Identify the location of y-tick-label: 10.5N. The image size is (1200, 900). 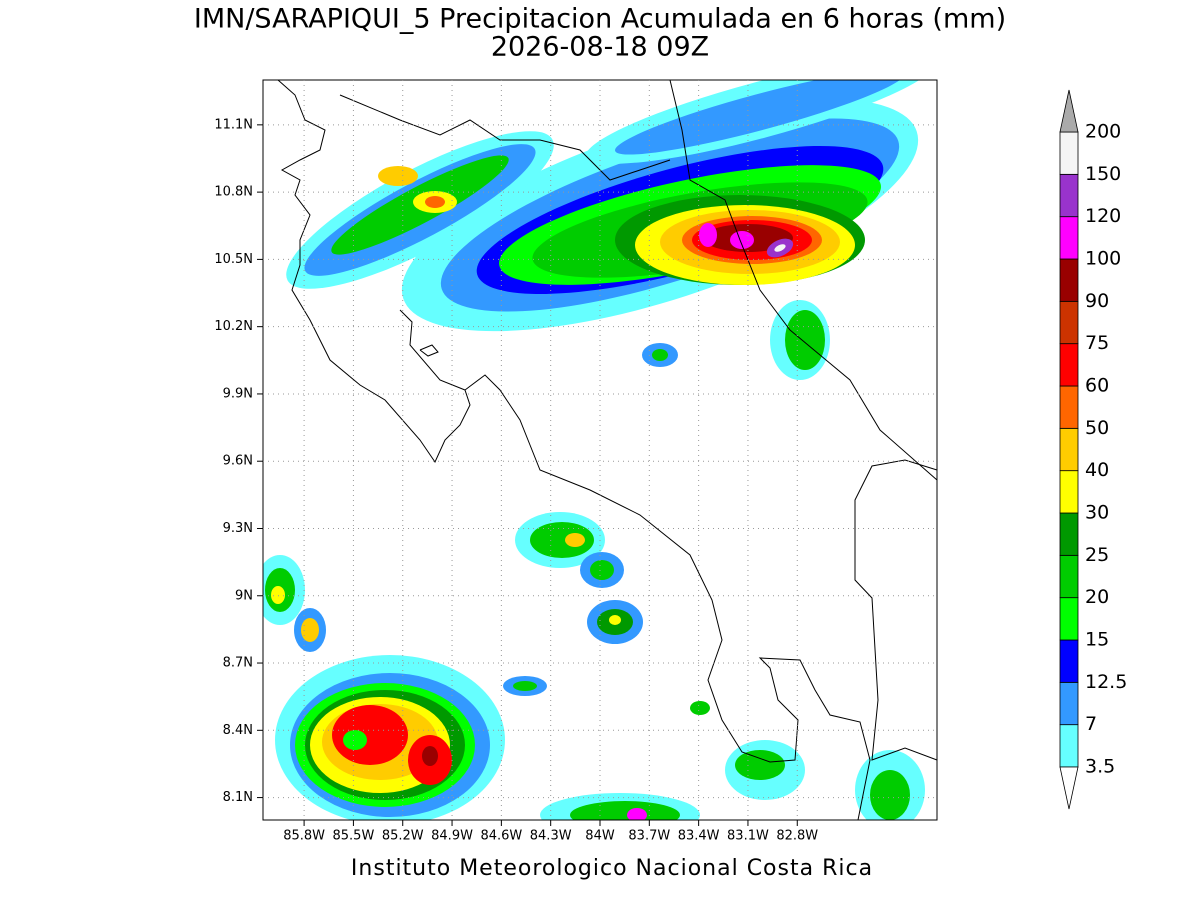
(233, 259).